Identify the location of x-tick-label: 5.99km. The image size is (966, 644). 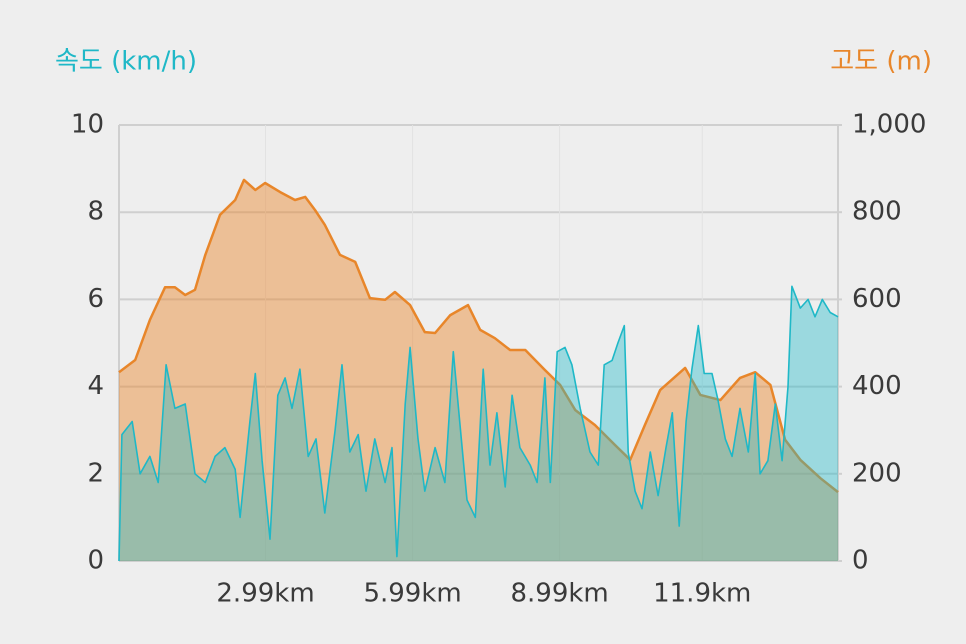
(412, 594).